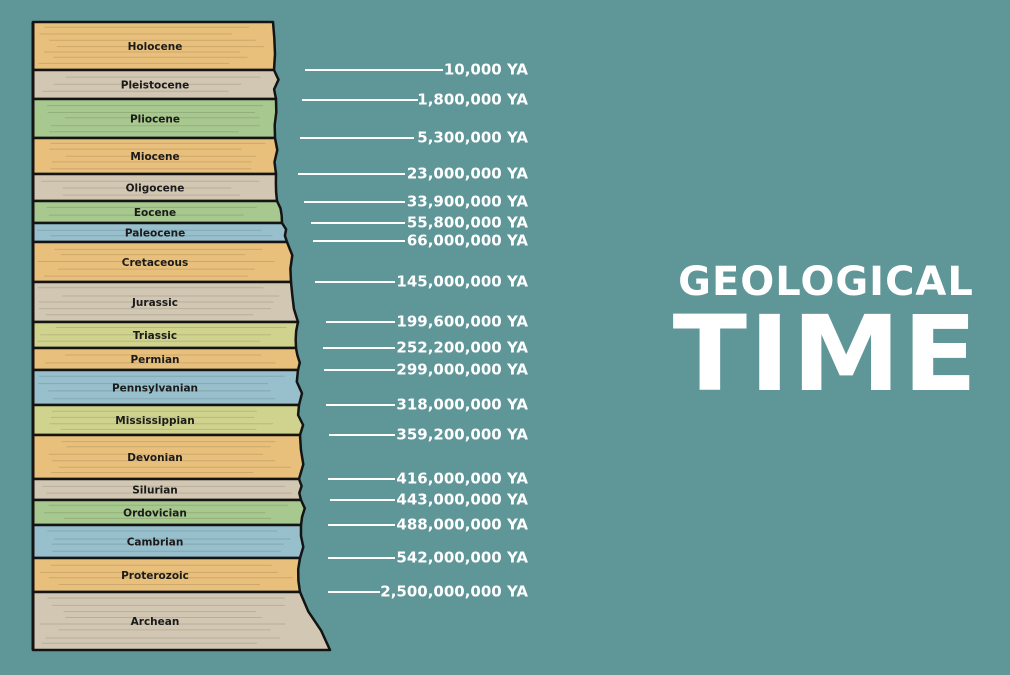 The width and height of the screenshot is (1010, 675). I want to click on date-label: 416,000,000 YA, so click(462, 478).